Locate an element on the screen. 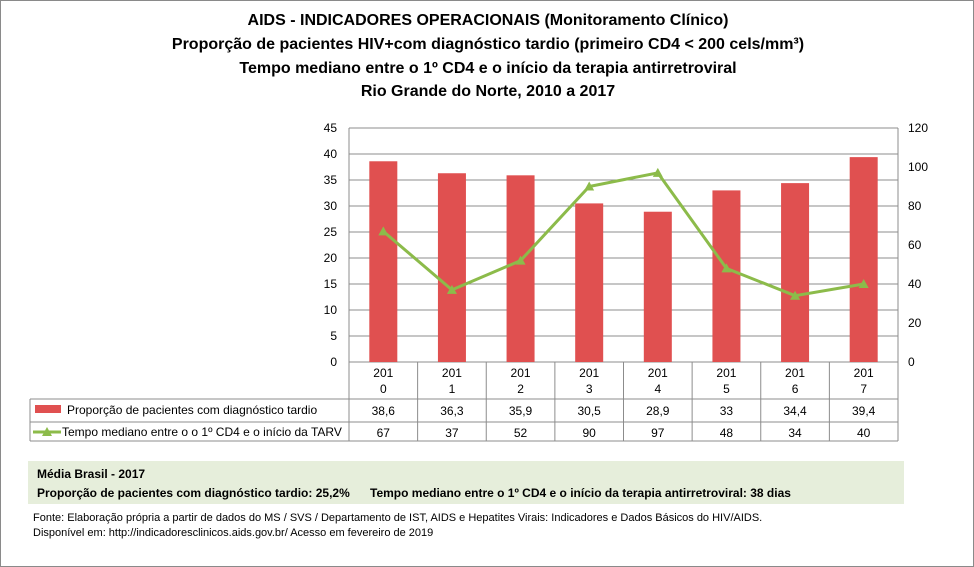  legend-bar-swatch is located at coordinates (48, 409).